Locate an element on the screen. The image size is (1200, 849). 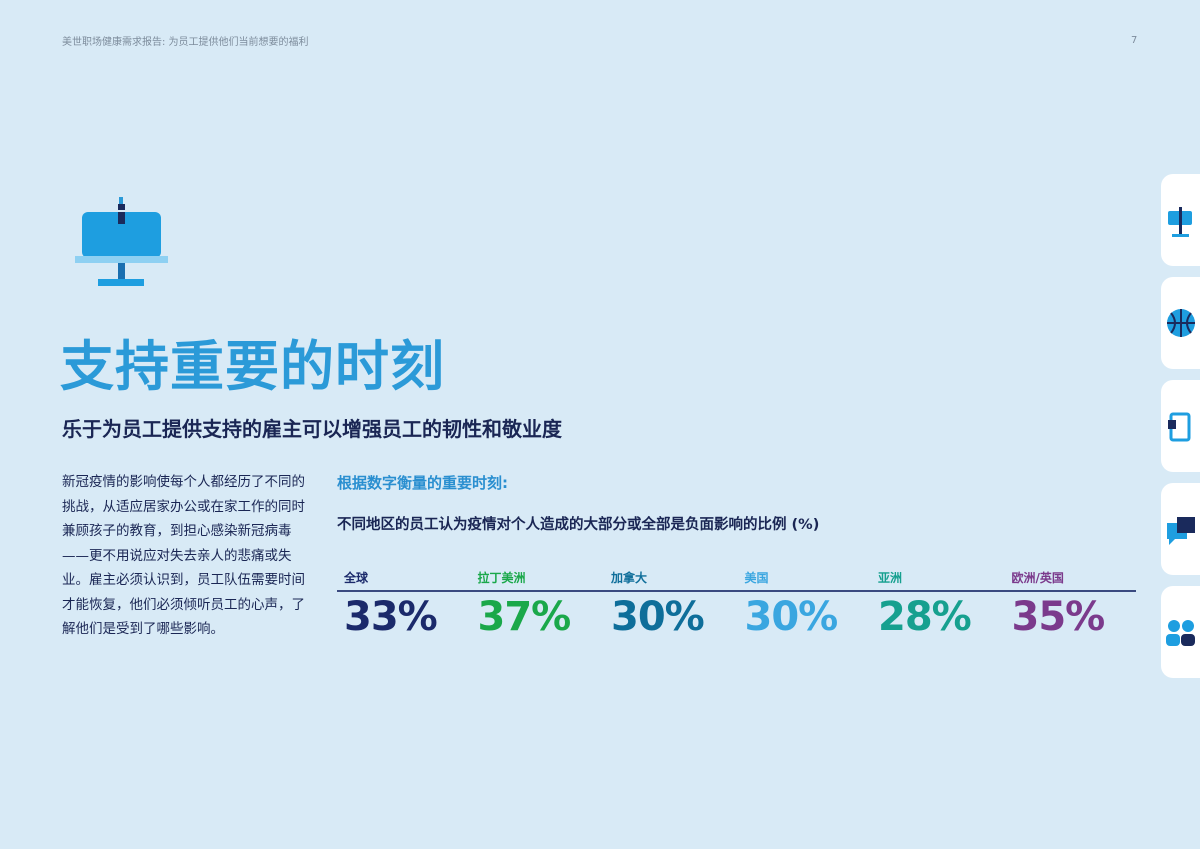
page-number: 7 is located at coordinates (1134, 40).